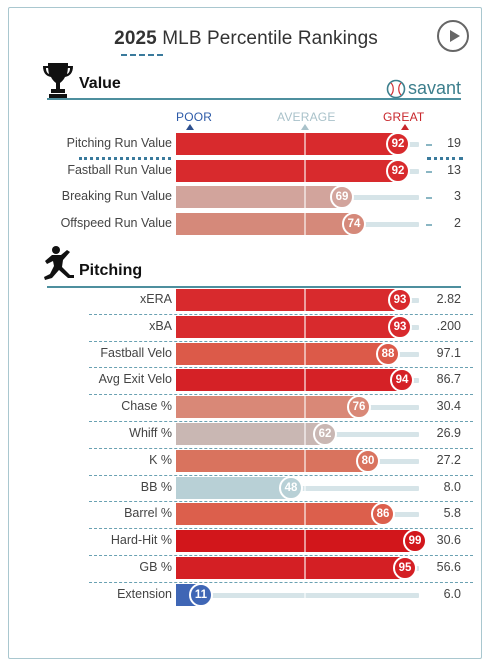 This screenshot has height=667, width=488. What do you see at coordinates (150, 433) in the screenshot?
I see `metric-label: Whiff %` at bounding box center [150, 433].